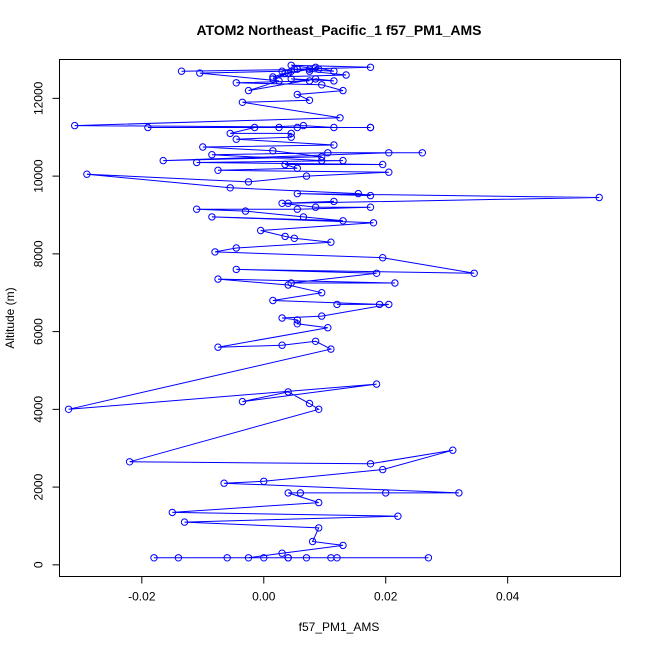 Image resolution: width=650 pixels, height=650 pixels. Describe the element at coordinates (10, 317) in the screenshot. I see `y-axis-label: Altitude (m)` at that location.